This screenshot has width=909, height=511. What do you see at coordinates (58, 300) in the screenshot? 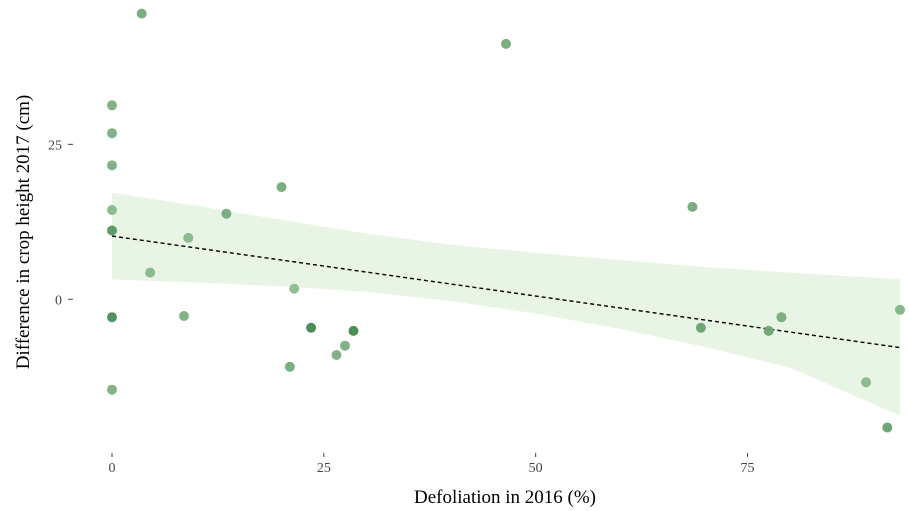
I see `y-tick-label: 0` at bounding box center [58, 300].